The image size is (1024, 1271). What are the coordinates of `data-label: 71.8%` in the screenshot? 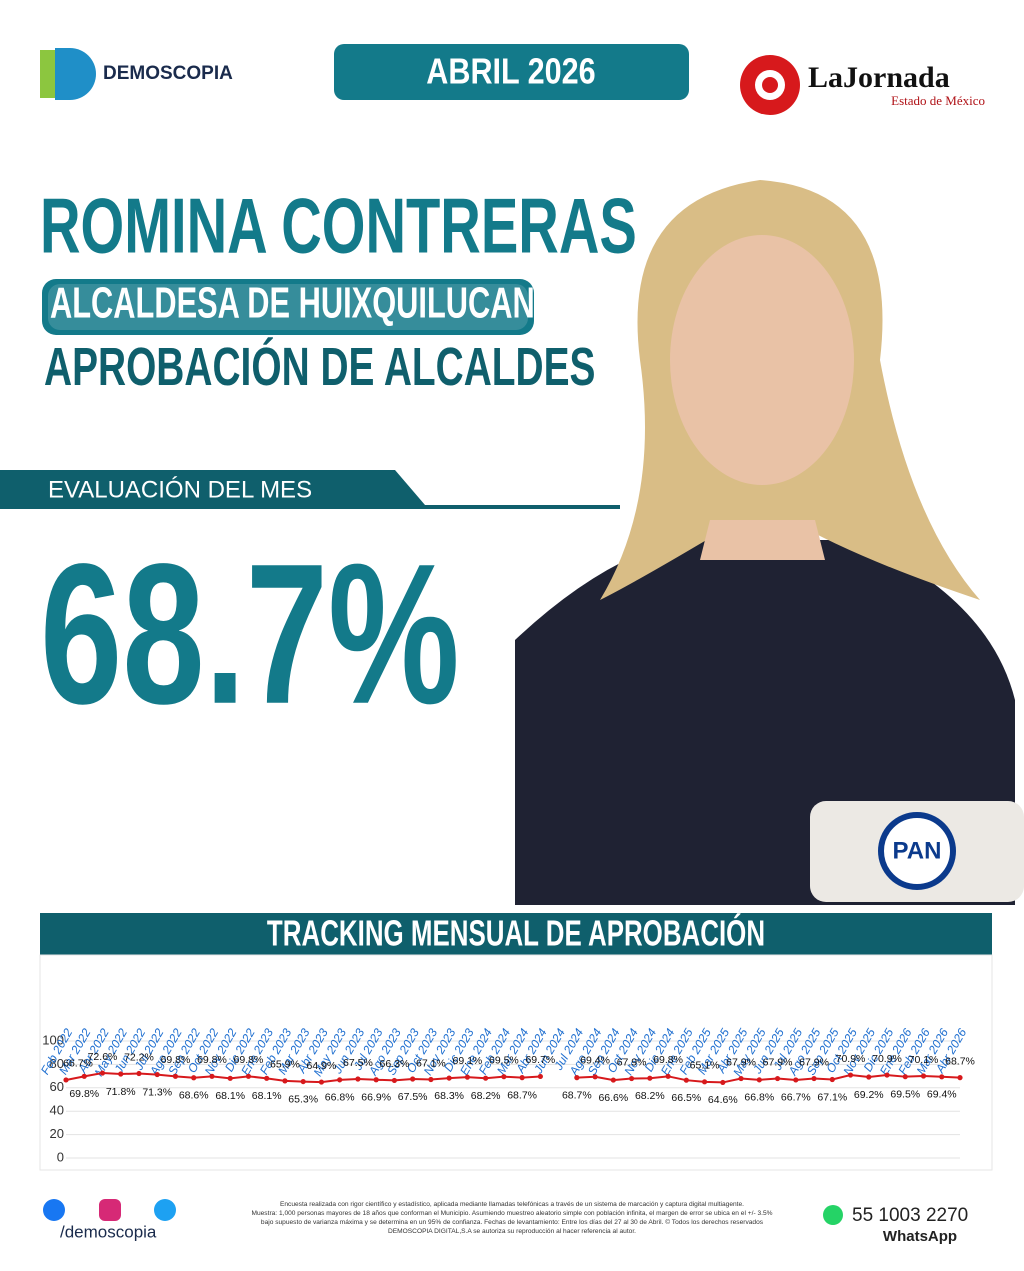 It's located at (121, 1092).